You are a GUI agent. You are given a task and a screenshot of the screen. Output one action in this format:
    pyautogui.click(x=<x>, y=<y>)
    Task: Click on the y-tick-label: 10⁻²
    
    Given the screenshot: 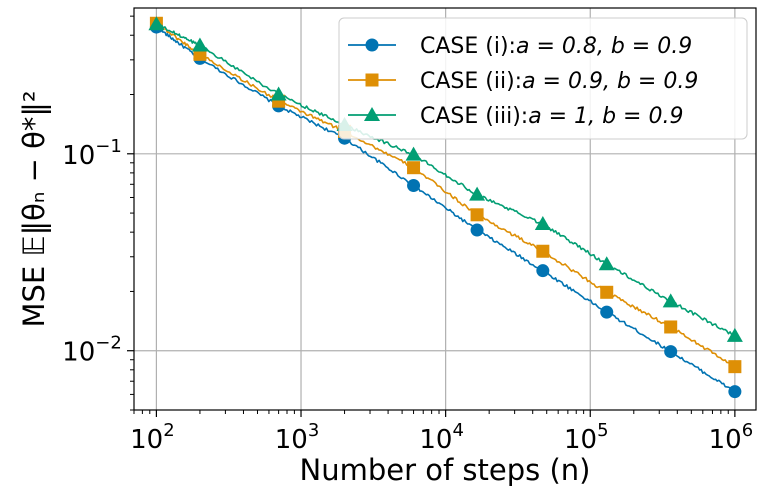 What is the action you would take?
    pyautogui.click(x=92, y=350)
    